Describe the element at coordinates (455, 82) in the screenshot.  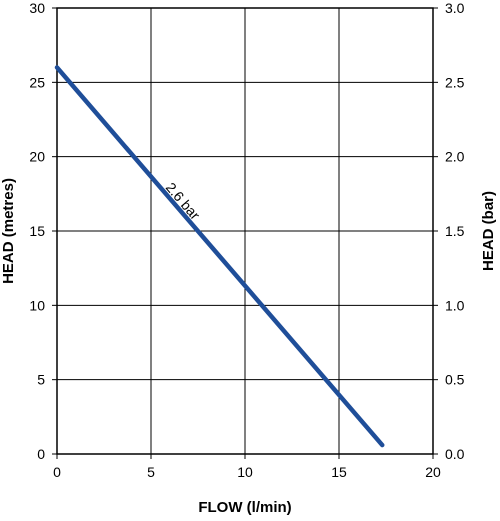
I see `y2-tick-label: 2.5` at that location.